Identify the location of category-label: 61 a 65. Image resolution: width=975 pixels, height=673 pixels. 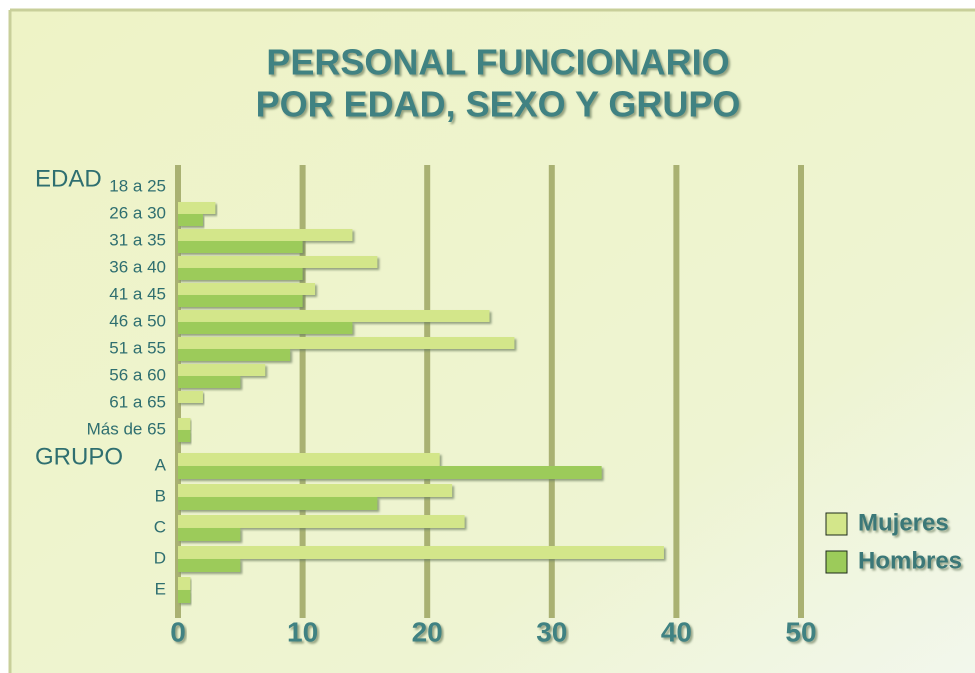
(137, 401).